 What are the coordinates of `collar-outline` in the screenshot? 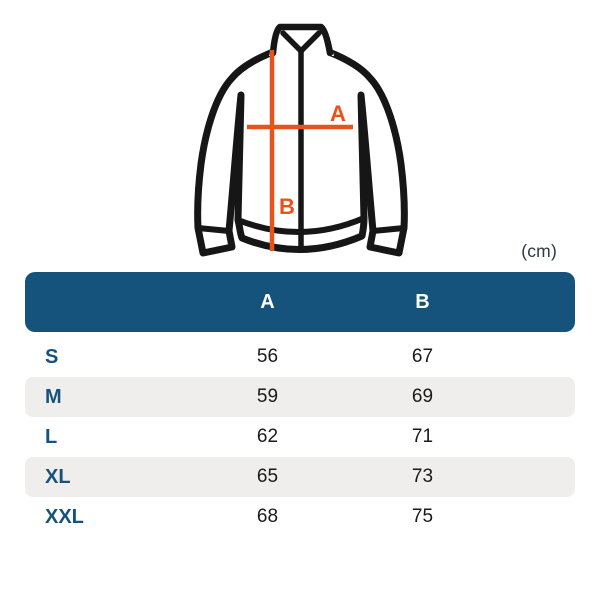 It's located at (301, 40).